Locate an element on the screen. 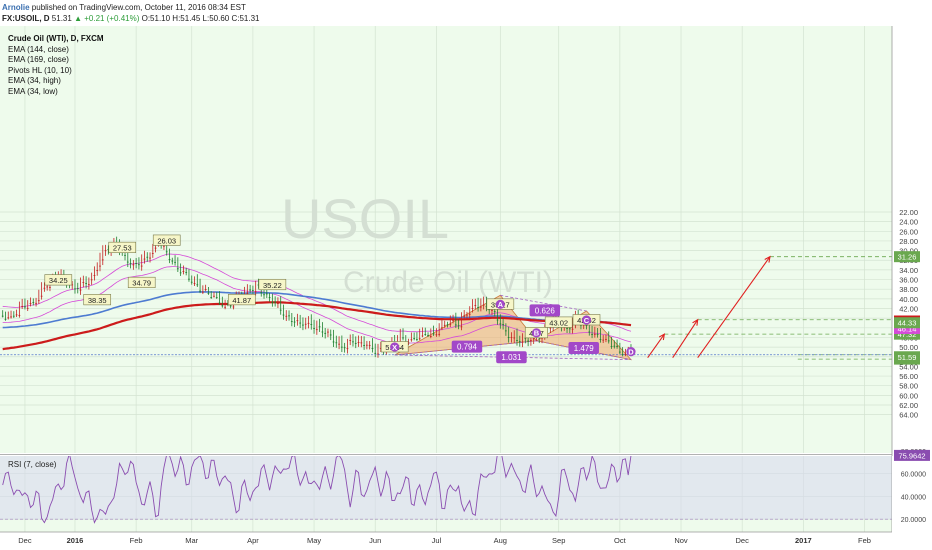 Image resolution: width=932 pixels, height=550 pixels. rsi-scale is located at coordinates (912, 494).